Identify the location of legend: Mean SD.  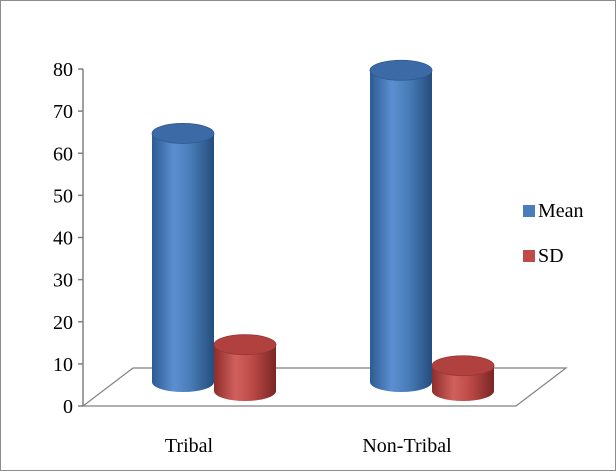
(553, 233).